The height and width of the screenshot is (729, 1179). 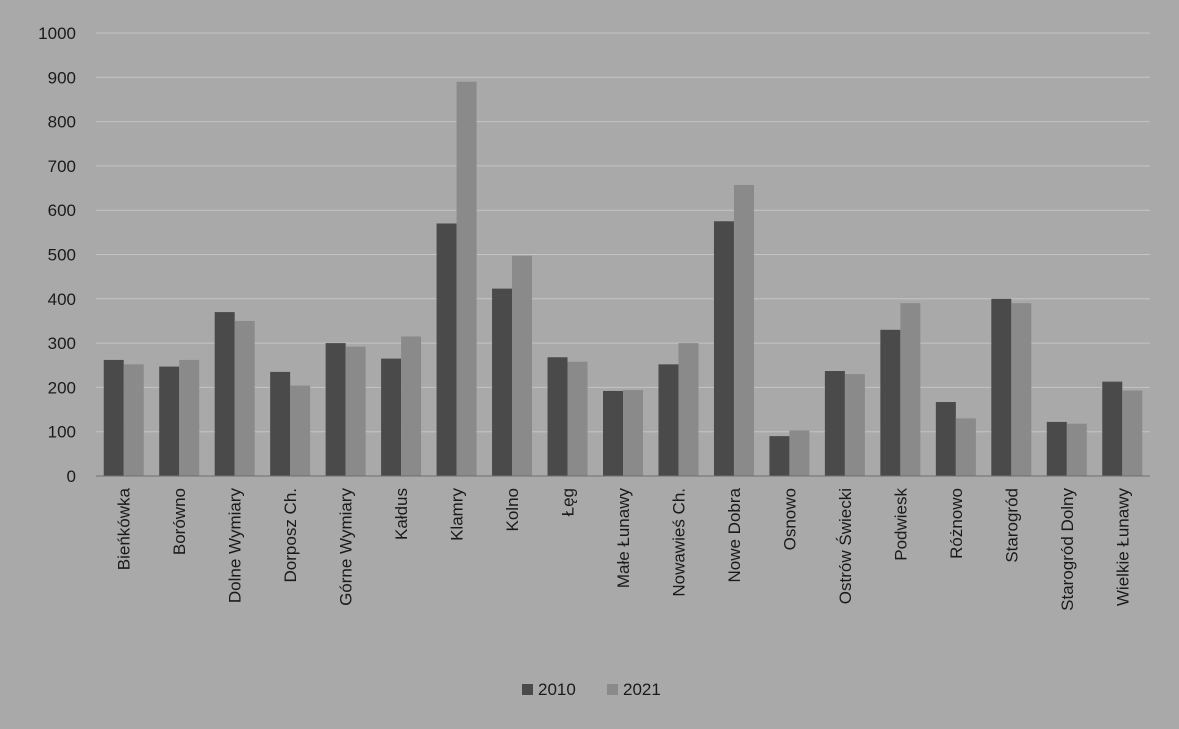 I want to click on legend-label: 2010, so click(x=557, y=689).